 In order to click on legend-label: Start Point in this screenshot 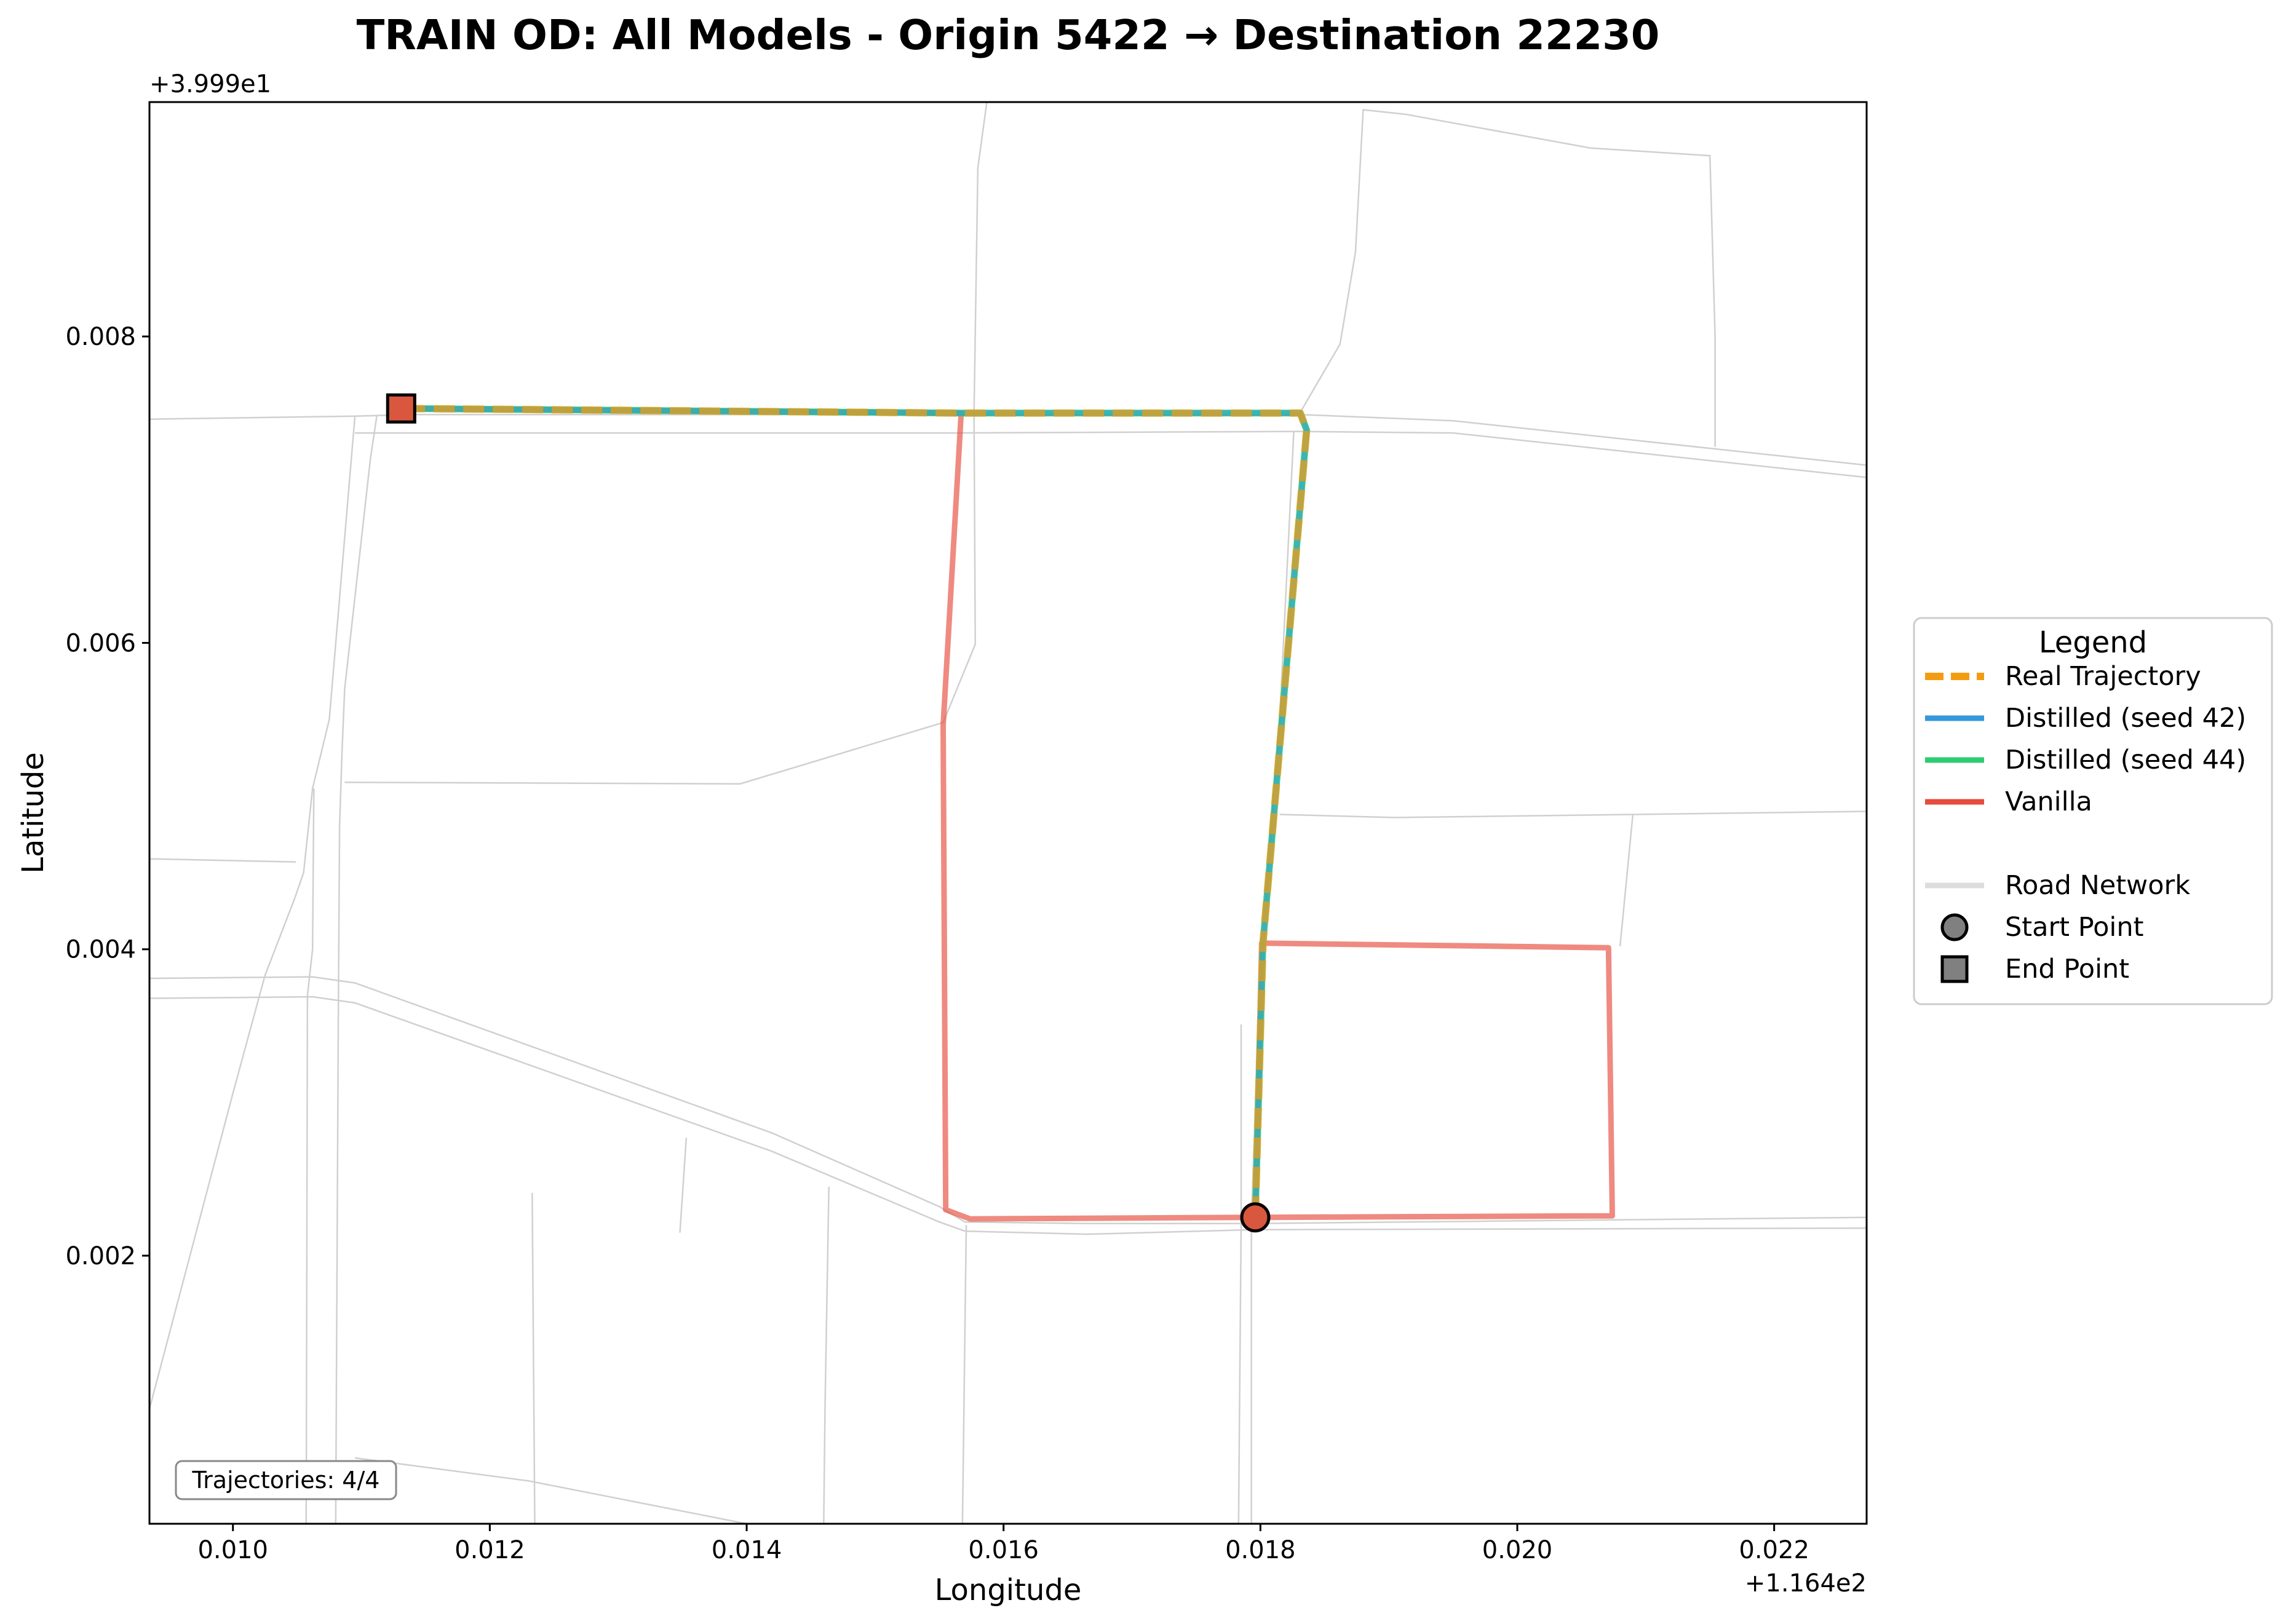, I will do `click(2074, 928)`.